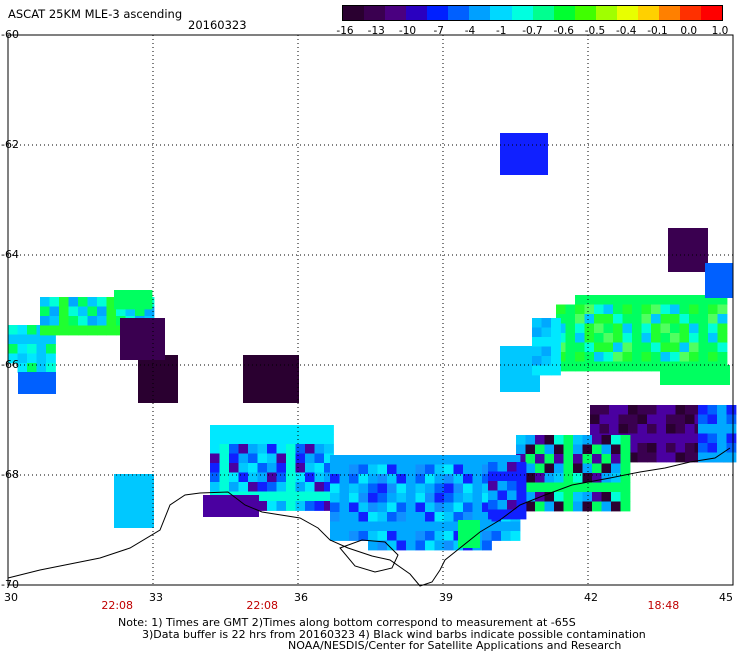 The width and height of the screenshot is (740, 652). What do you see at coordinates (663, 605) in the screenshot?
I see `time-label: 18:48` at bounding box center [663, 605].